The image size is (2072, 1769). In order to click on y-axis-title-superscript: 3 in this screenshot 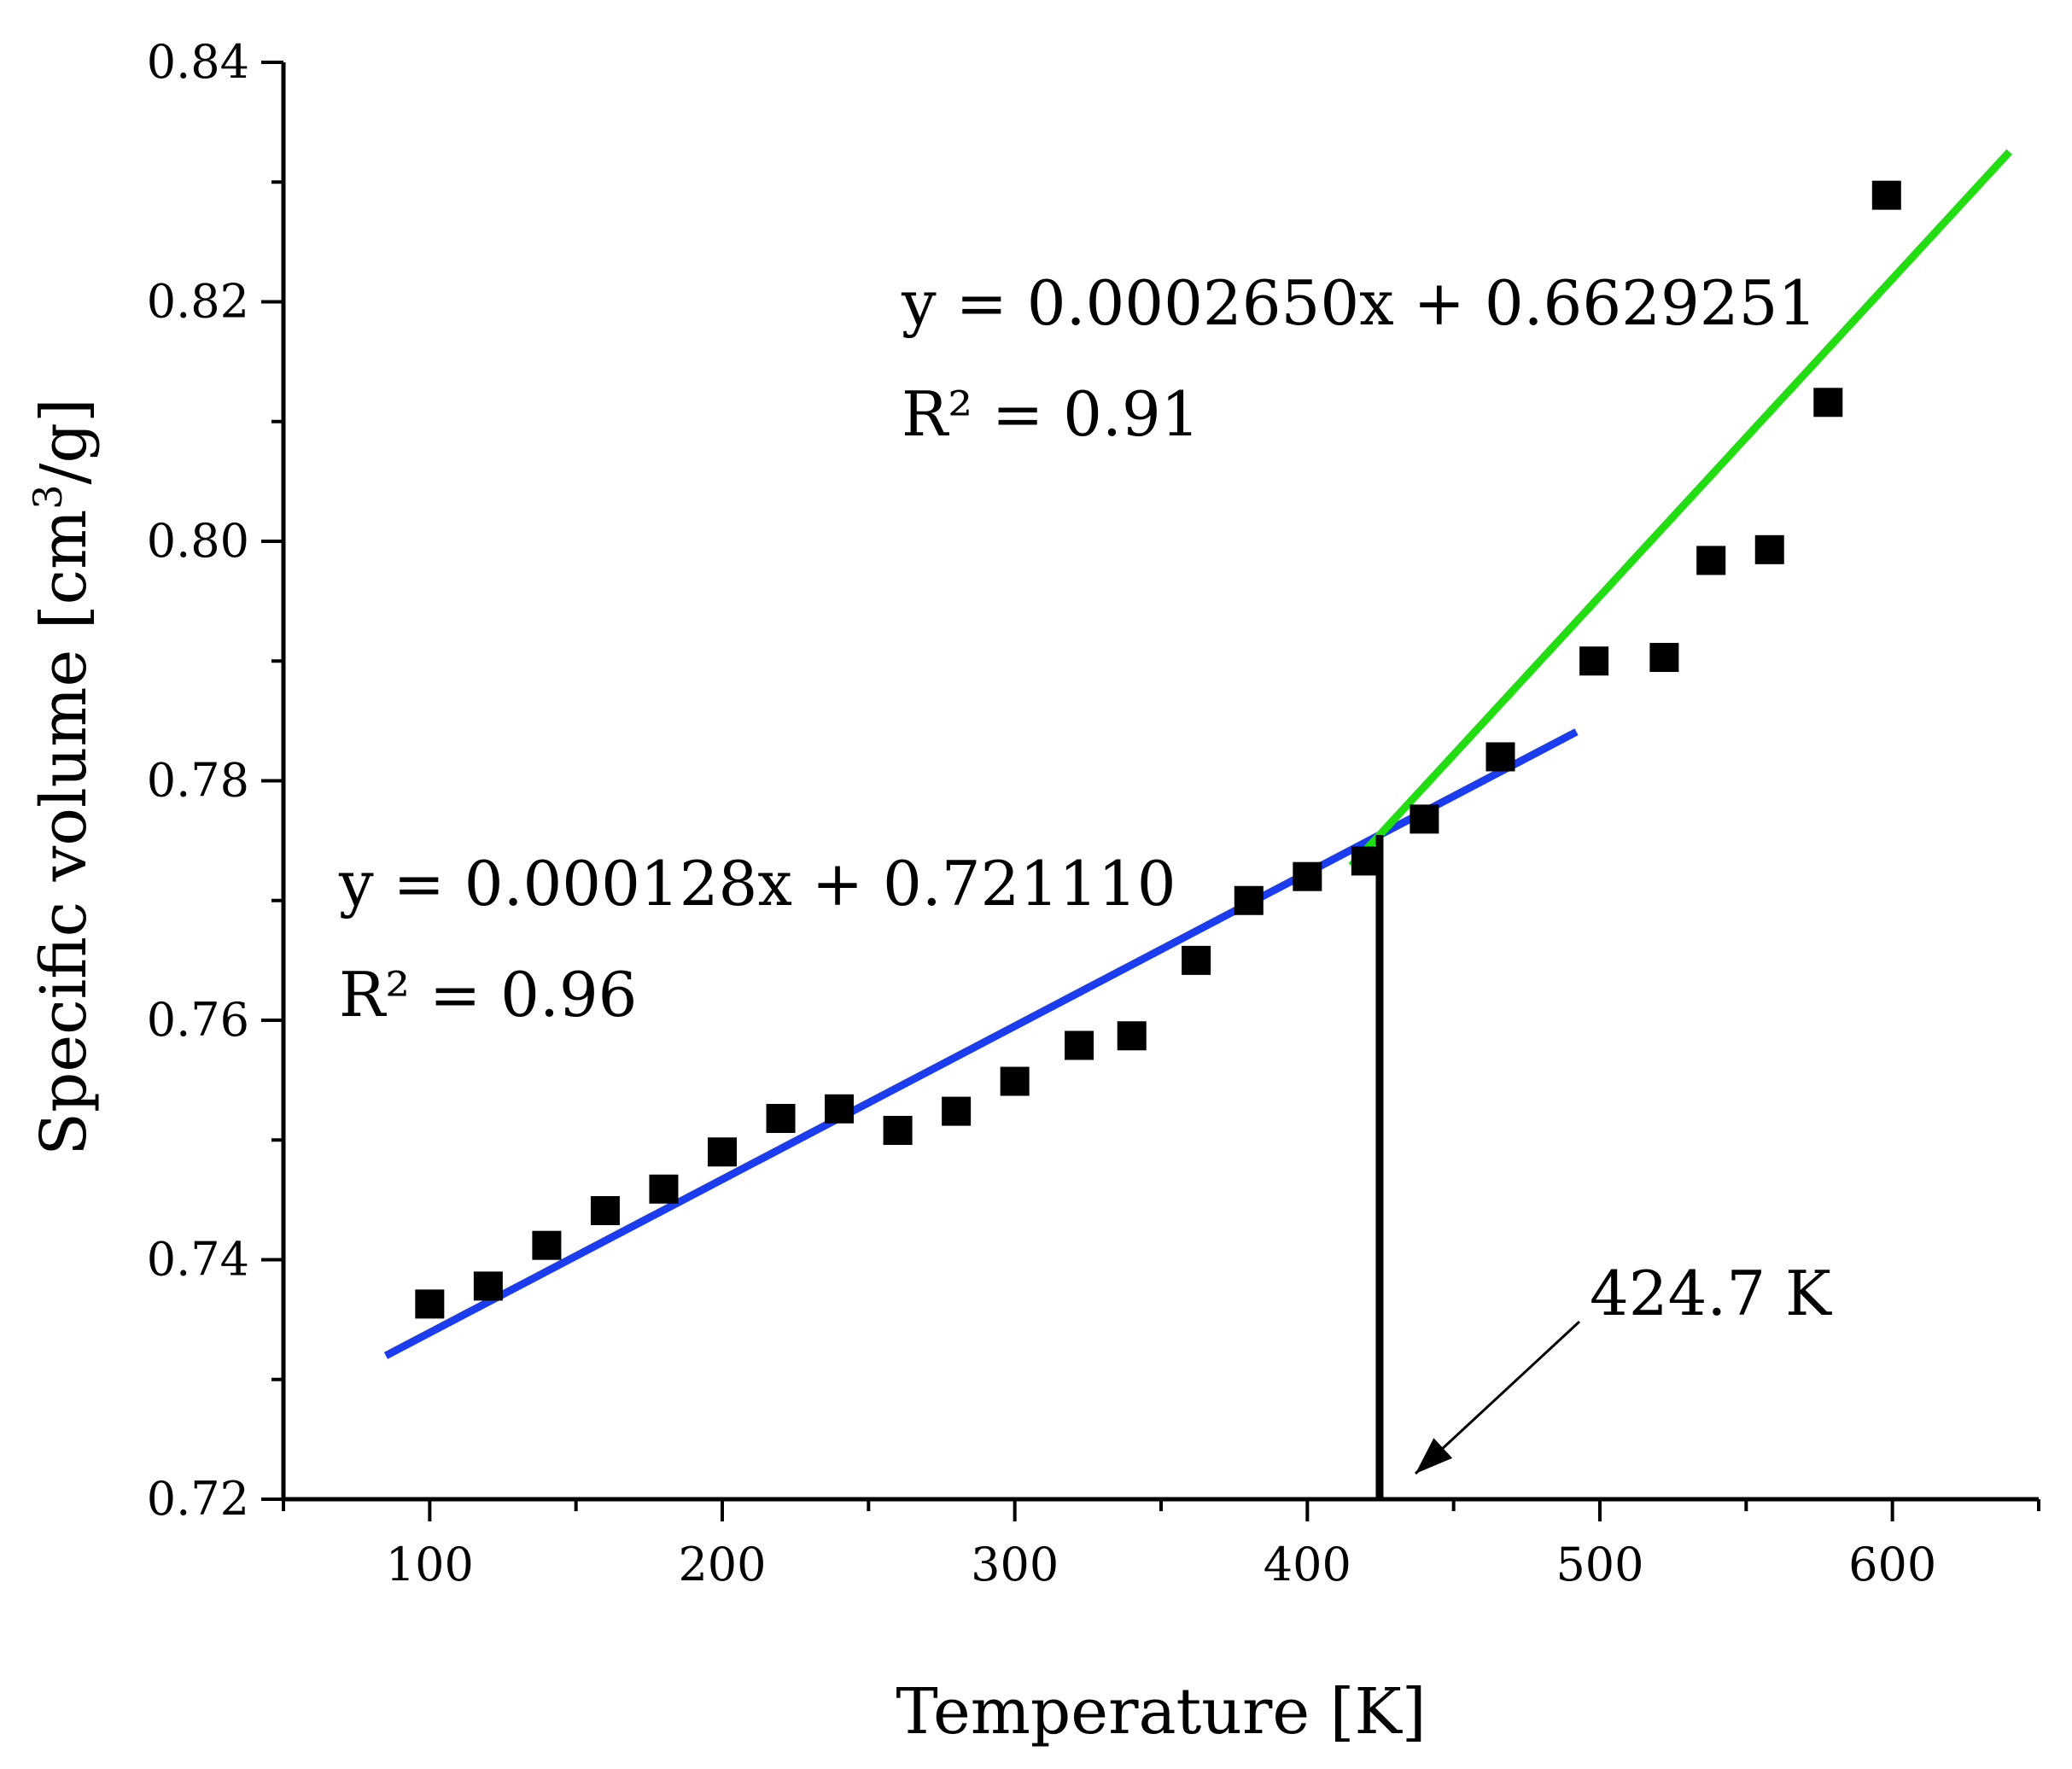, I will do `click(48, 496)`.